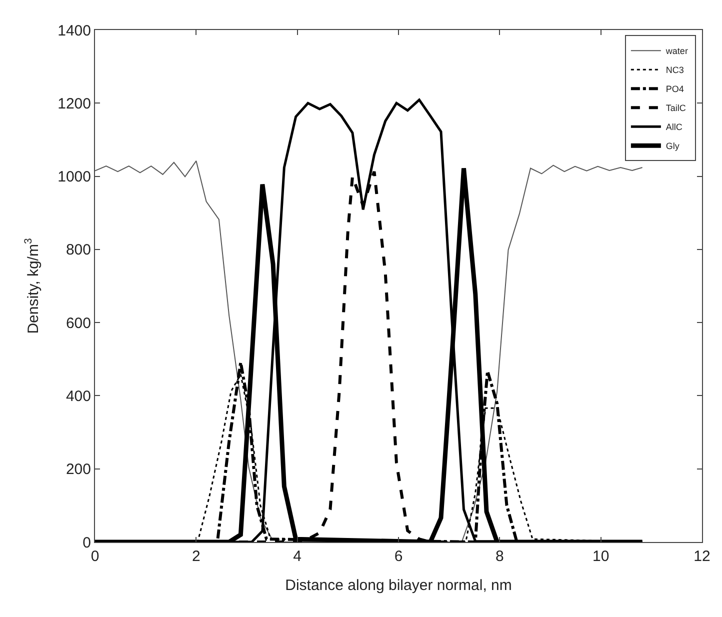  I want to click on x-tick-label: 8, so click(500, 556).